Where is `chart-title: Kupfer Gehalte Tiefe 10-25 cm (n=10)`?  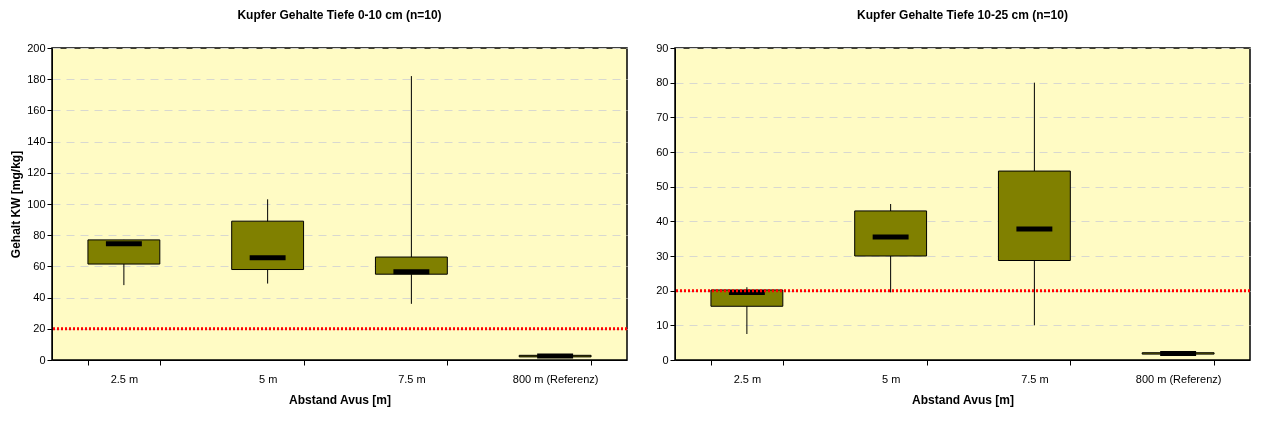
chart-title: Kupfer Gehalte Tiefe 10-25 cm (n=10) is located at coordinates (962, 15).